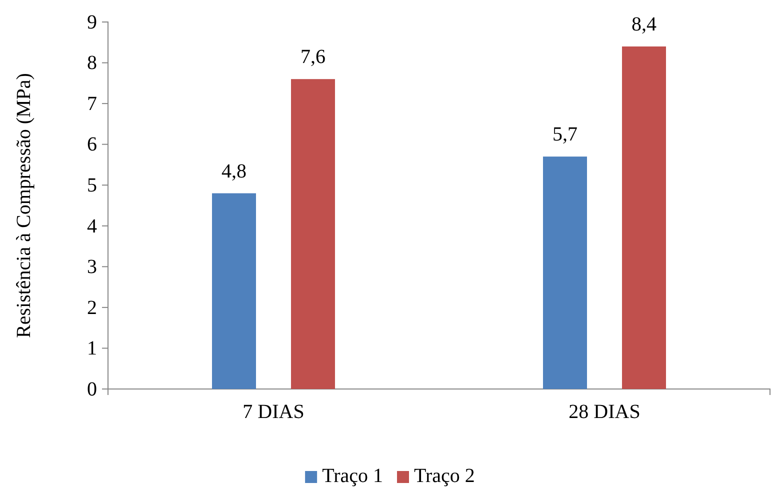 This screenshot has width=780, height=493. What do you see at coordinates (92, 185) in the screenshot?
I see `y-tick-label: 5` at bounding box center [92, 185].